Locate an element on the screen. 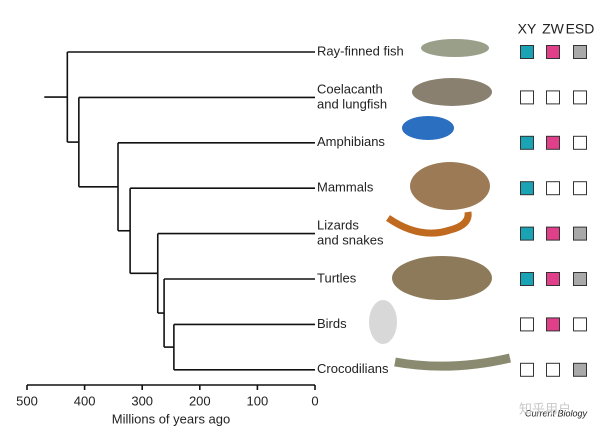 Image resolution: width=606 pixels, height=439 pixels. taxon-label: Crocodilians is located at coordinates (353, 368).